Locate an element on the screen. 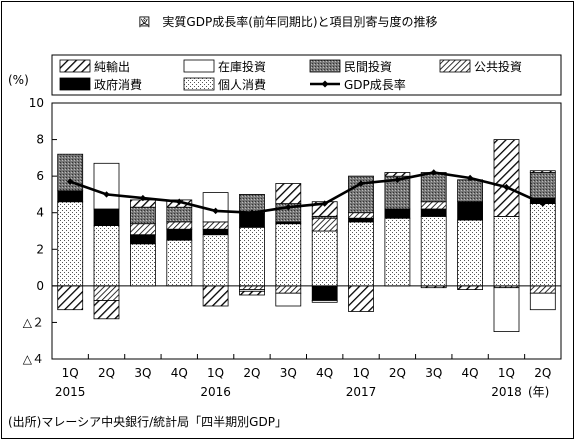  y-tick-label-2: 6 is located at coordinates (40, 176).